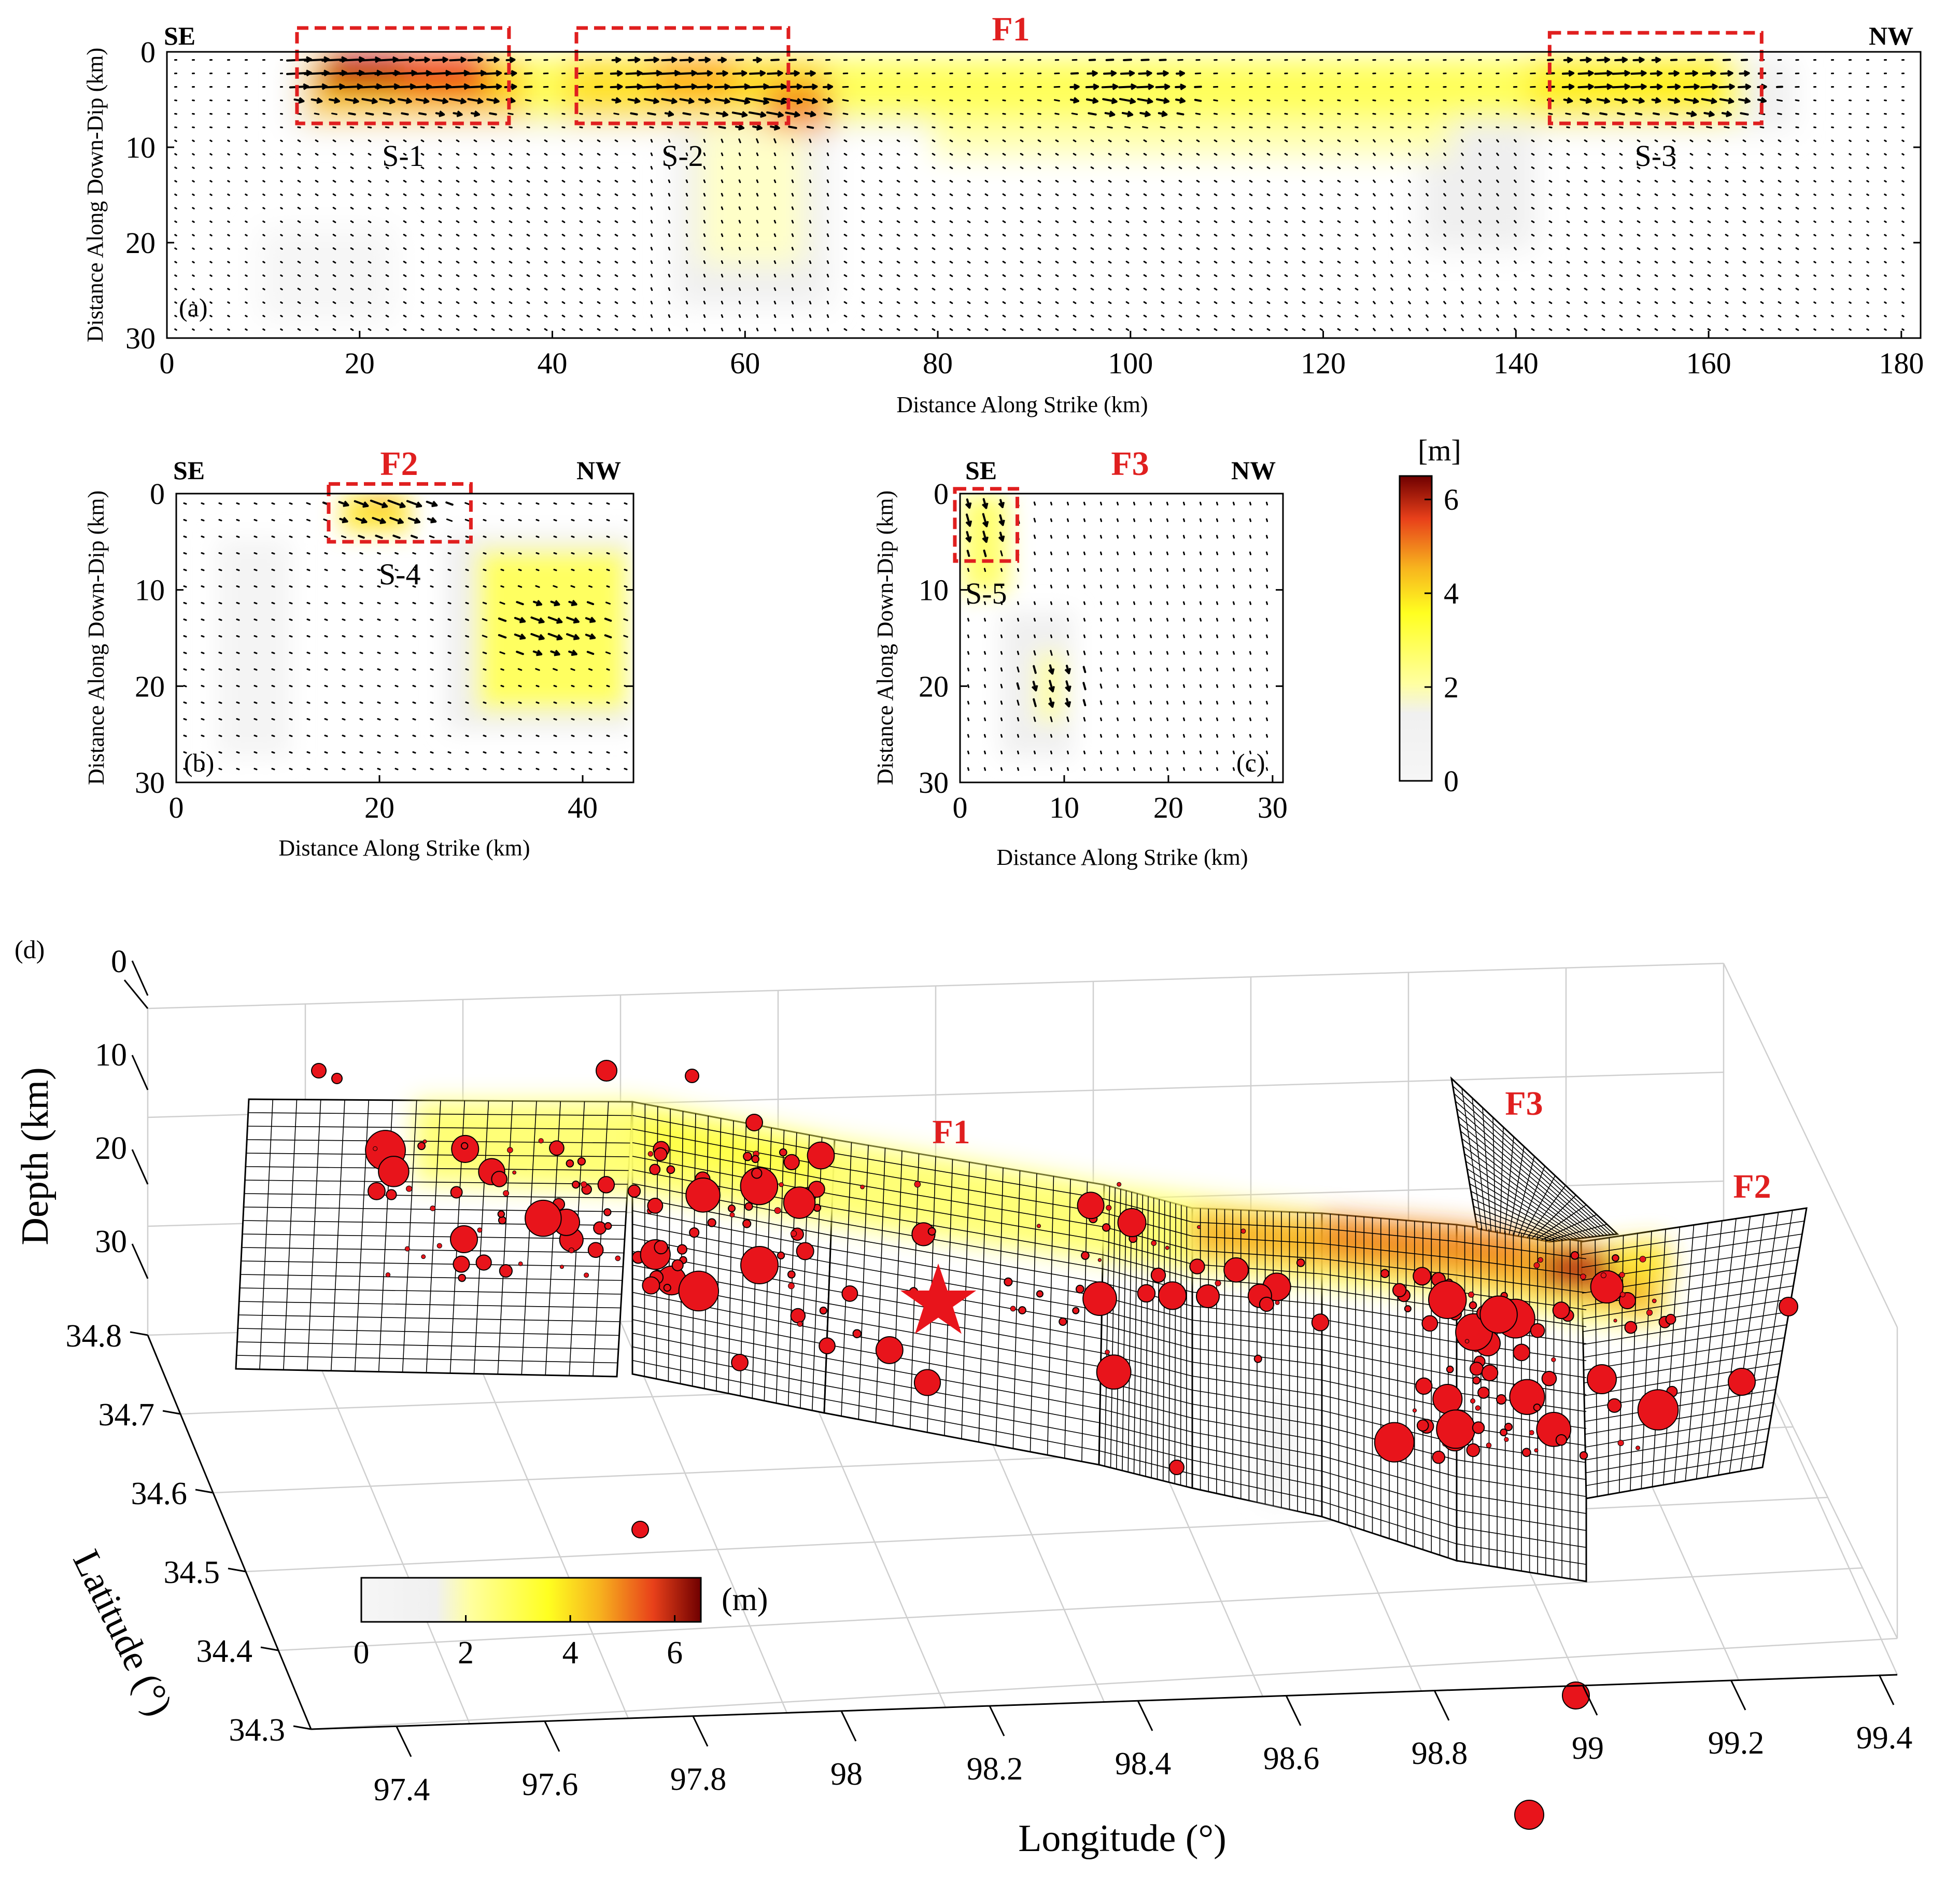 The image size is (1960, 1878). I want to click on panel-d-x-label: Longitude (°), so click(1122, 1838).